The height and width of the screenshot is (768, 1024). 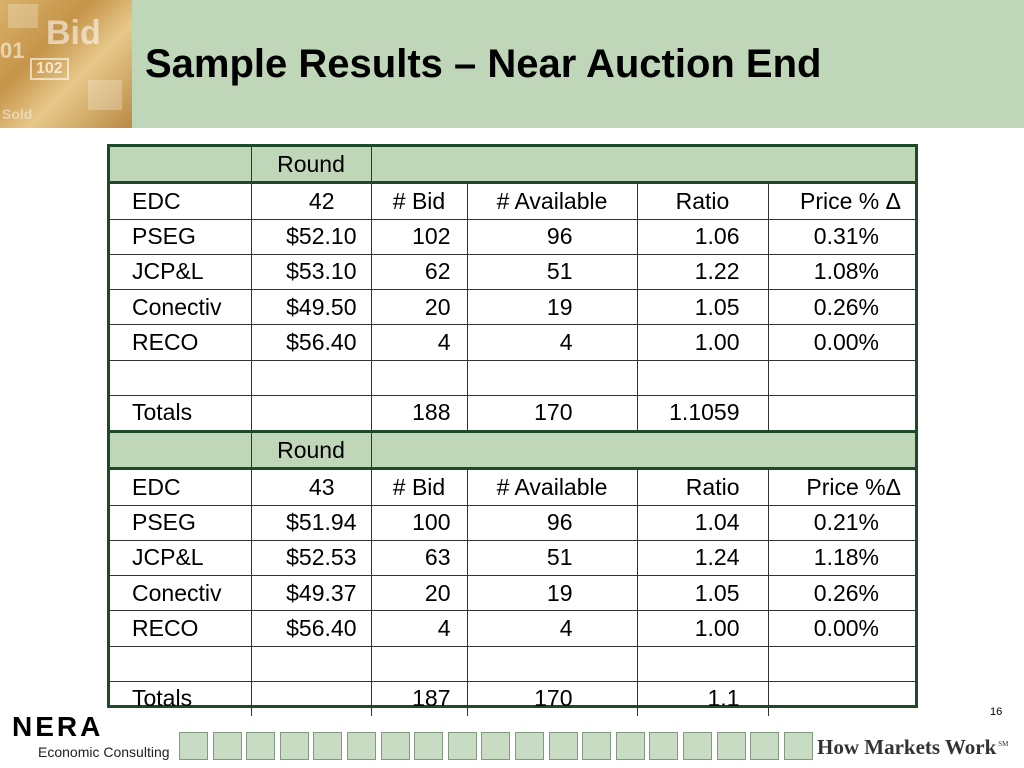 I want to click on price-change-cell: 0.21%, so click(x=841, y=523).